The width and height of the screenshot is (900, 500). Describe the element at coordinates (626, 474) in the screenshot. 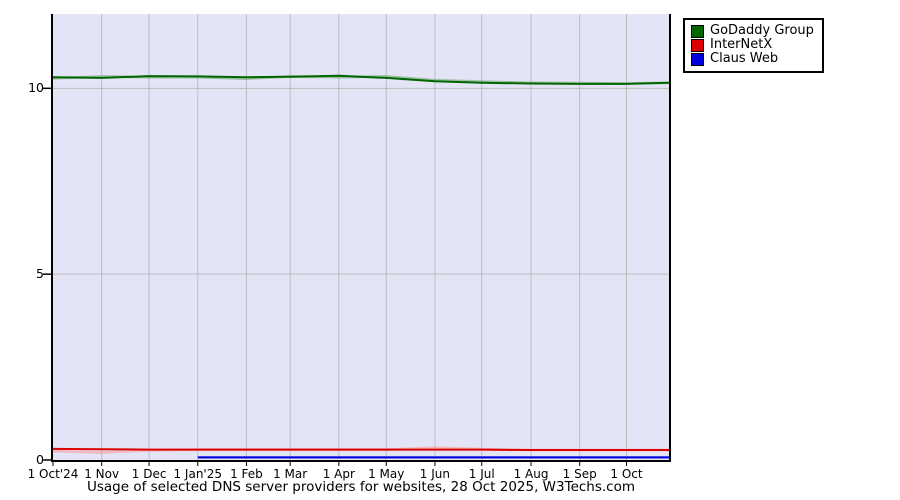

I see `x-tick-label: 1 Oct` at that location.